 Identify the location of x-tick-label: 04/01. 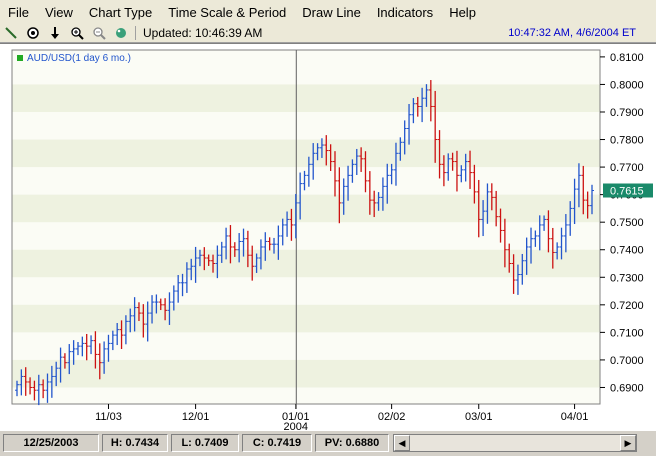
(575, 417).